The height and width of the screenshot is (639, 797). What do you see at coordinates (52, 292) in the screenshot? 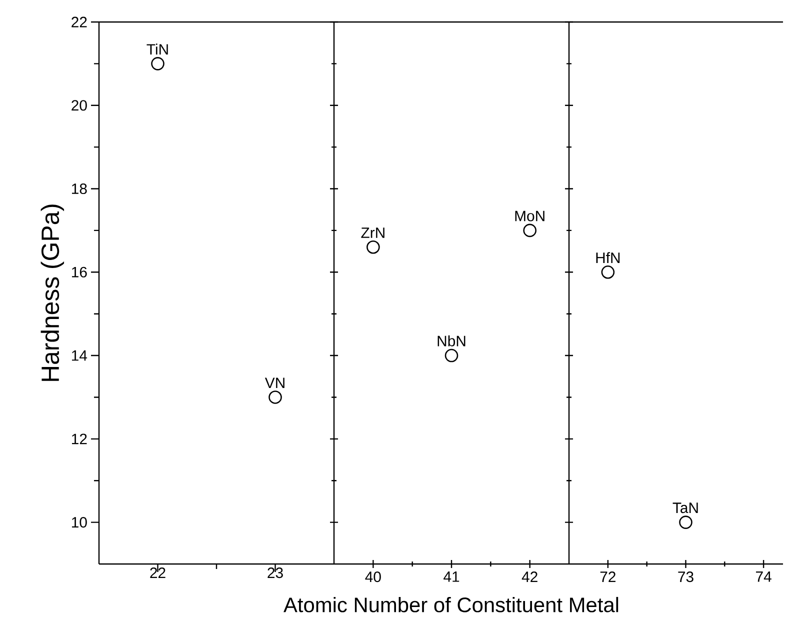
I see `y-axis-title: Hardness (GPa)` at bounding box center [52, 292].